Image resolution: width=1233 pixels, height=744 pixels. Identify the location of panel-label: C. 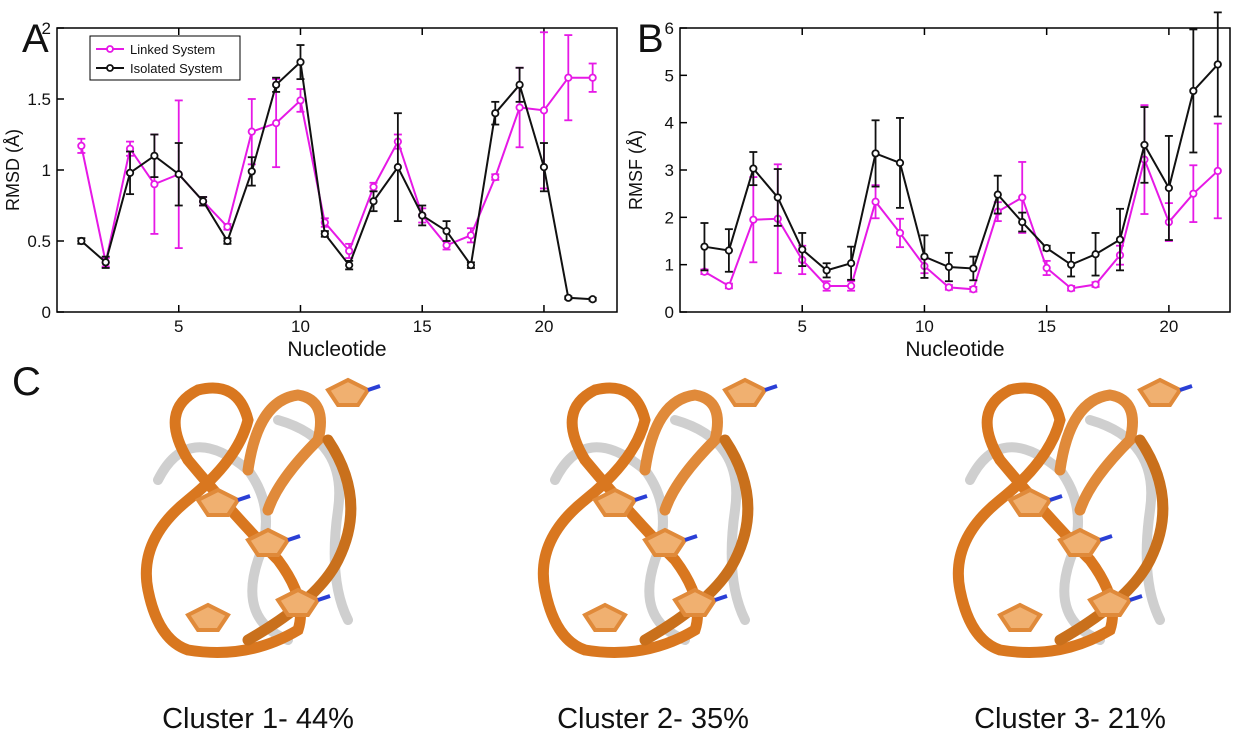
(26, 382).